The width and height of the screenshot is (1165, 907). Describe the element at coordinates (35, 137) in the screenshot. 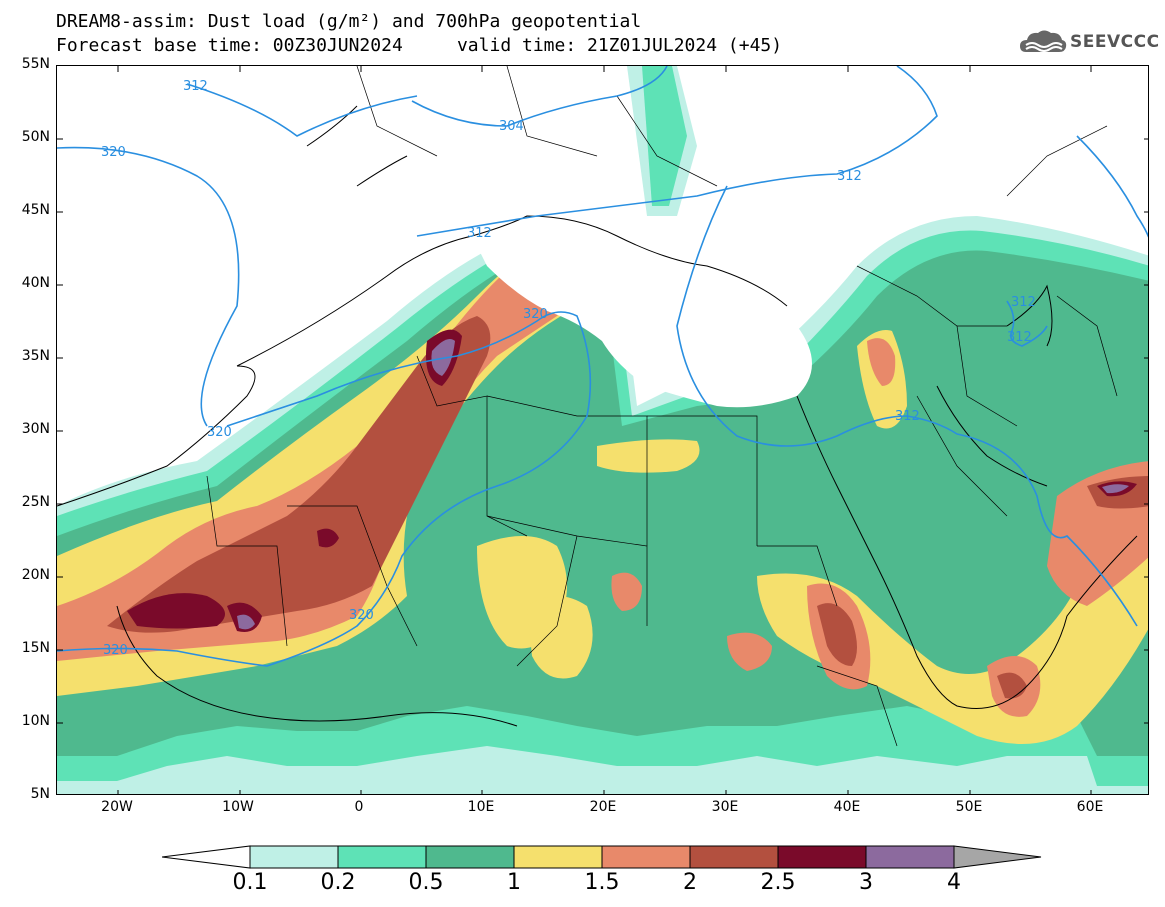

I see `lat-label-50n: 50N` at that location.